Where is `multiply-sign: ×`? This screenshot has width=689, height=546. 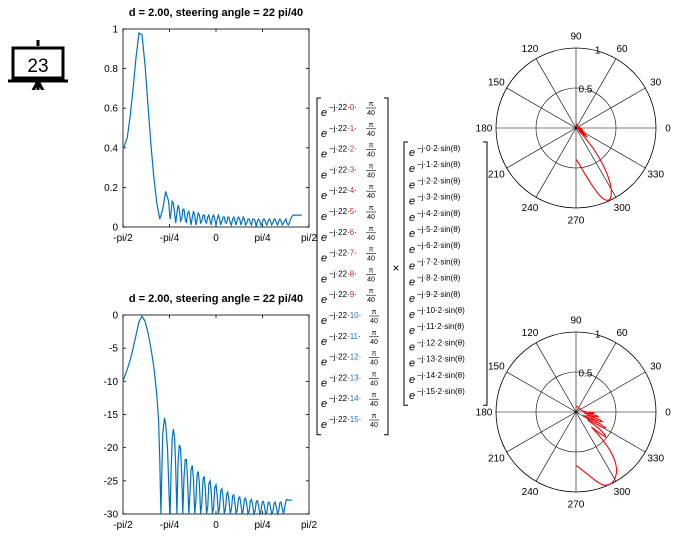
multiply-sign: × is located at coordinates (395, 268).